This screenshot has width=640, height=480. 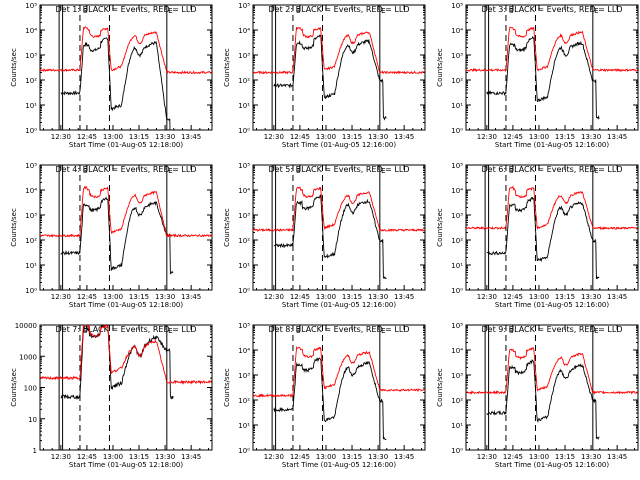 I want to click on x-axis-label: Start Time (01-Aug-05 12:18:00), so click(x=126, y=305).